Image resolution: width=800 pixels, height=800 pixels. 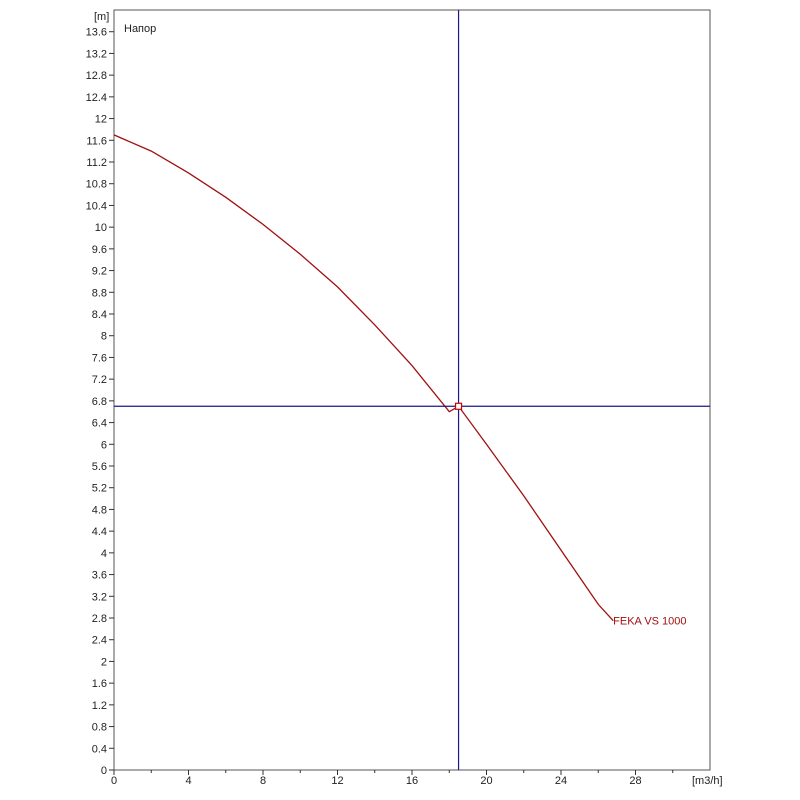 I want to click on x-tick-label: 20, so click(x=486, y=781).